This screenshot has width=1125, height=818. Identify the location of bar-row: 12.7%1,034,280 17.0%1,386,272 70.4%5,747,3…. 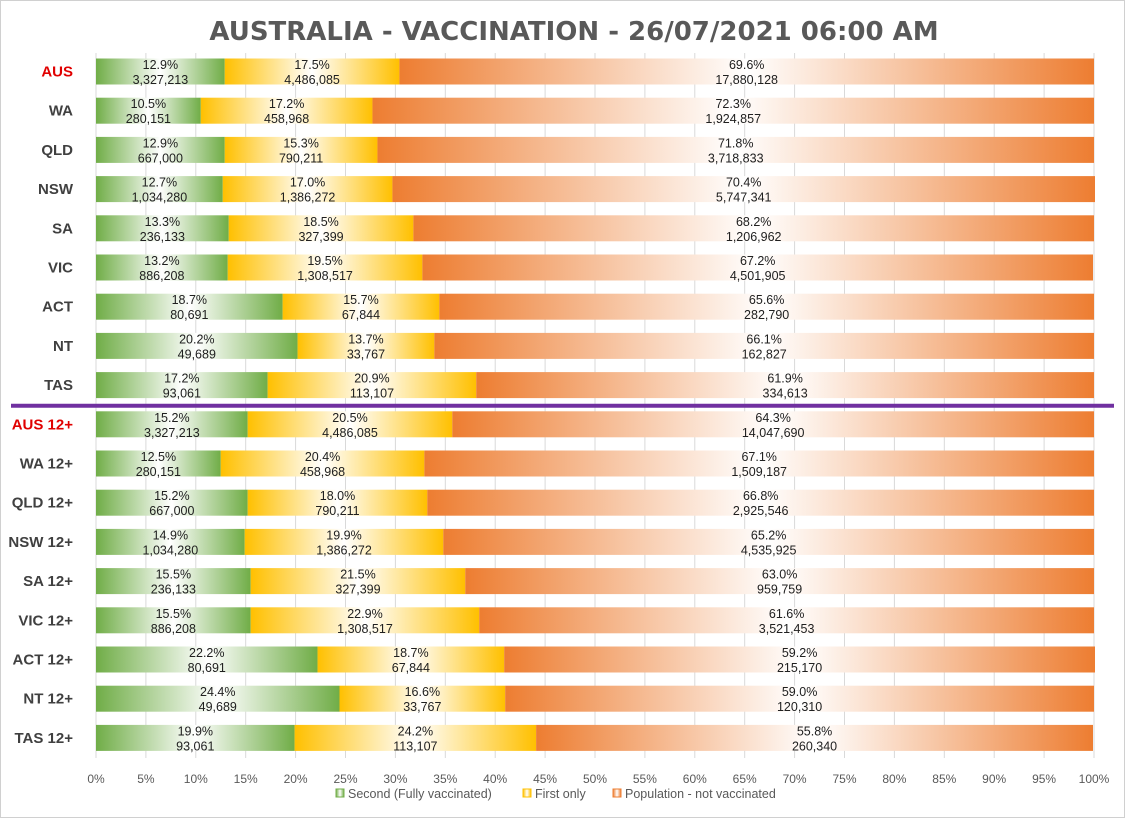
(595, 190).